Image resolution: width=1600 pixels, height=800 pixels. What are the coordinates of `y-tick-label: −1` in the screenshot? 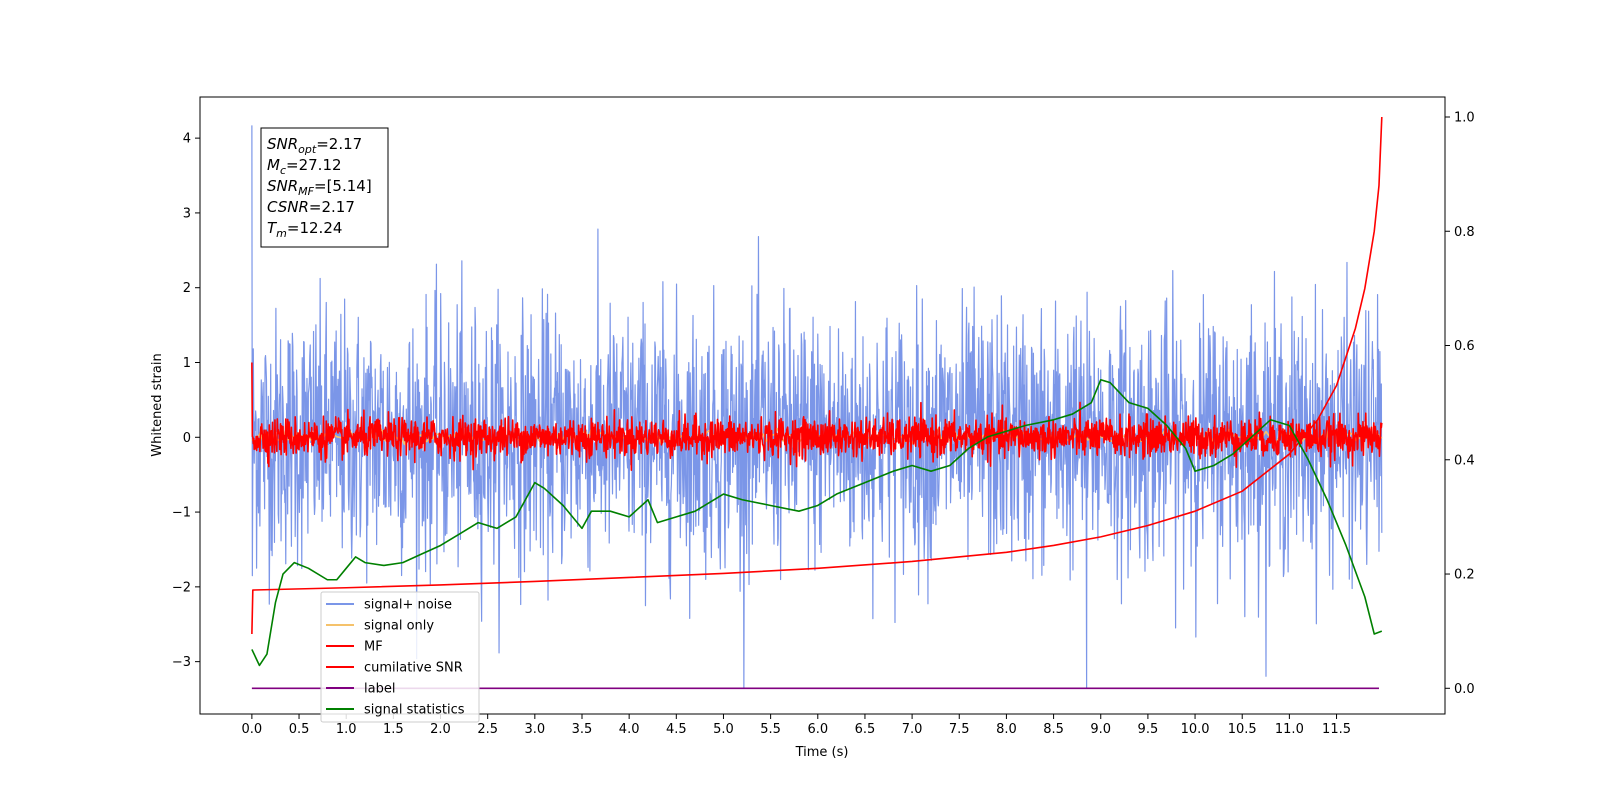 It's located at (181, 513).